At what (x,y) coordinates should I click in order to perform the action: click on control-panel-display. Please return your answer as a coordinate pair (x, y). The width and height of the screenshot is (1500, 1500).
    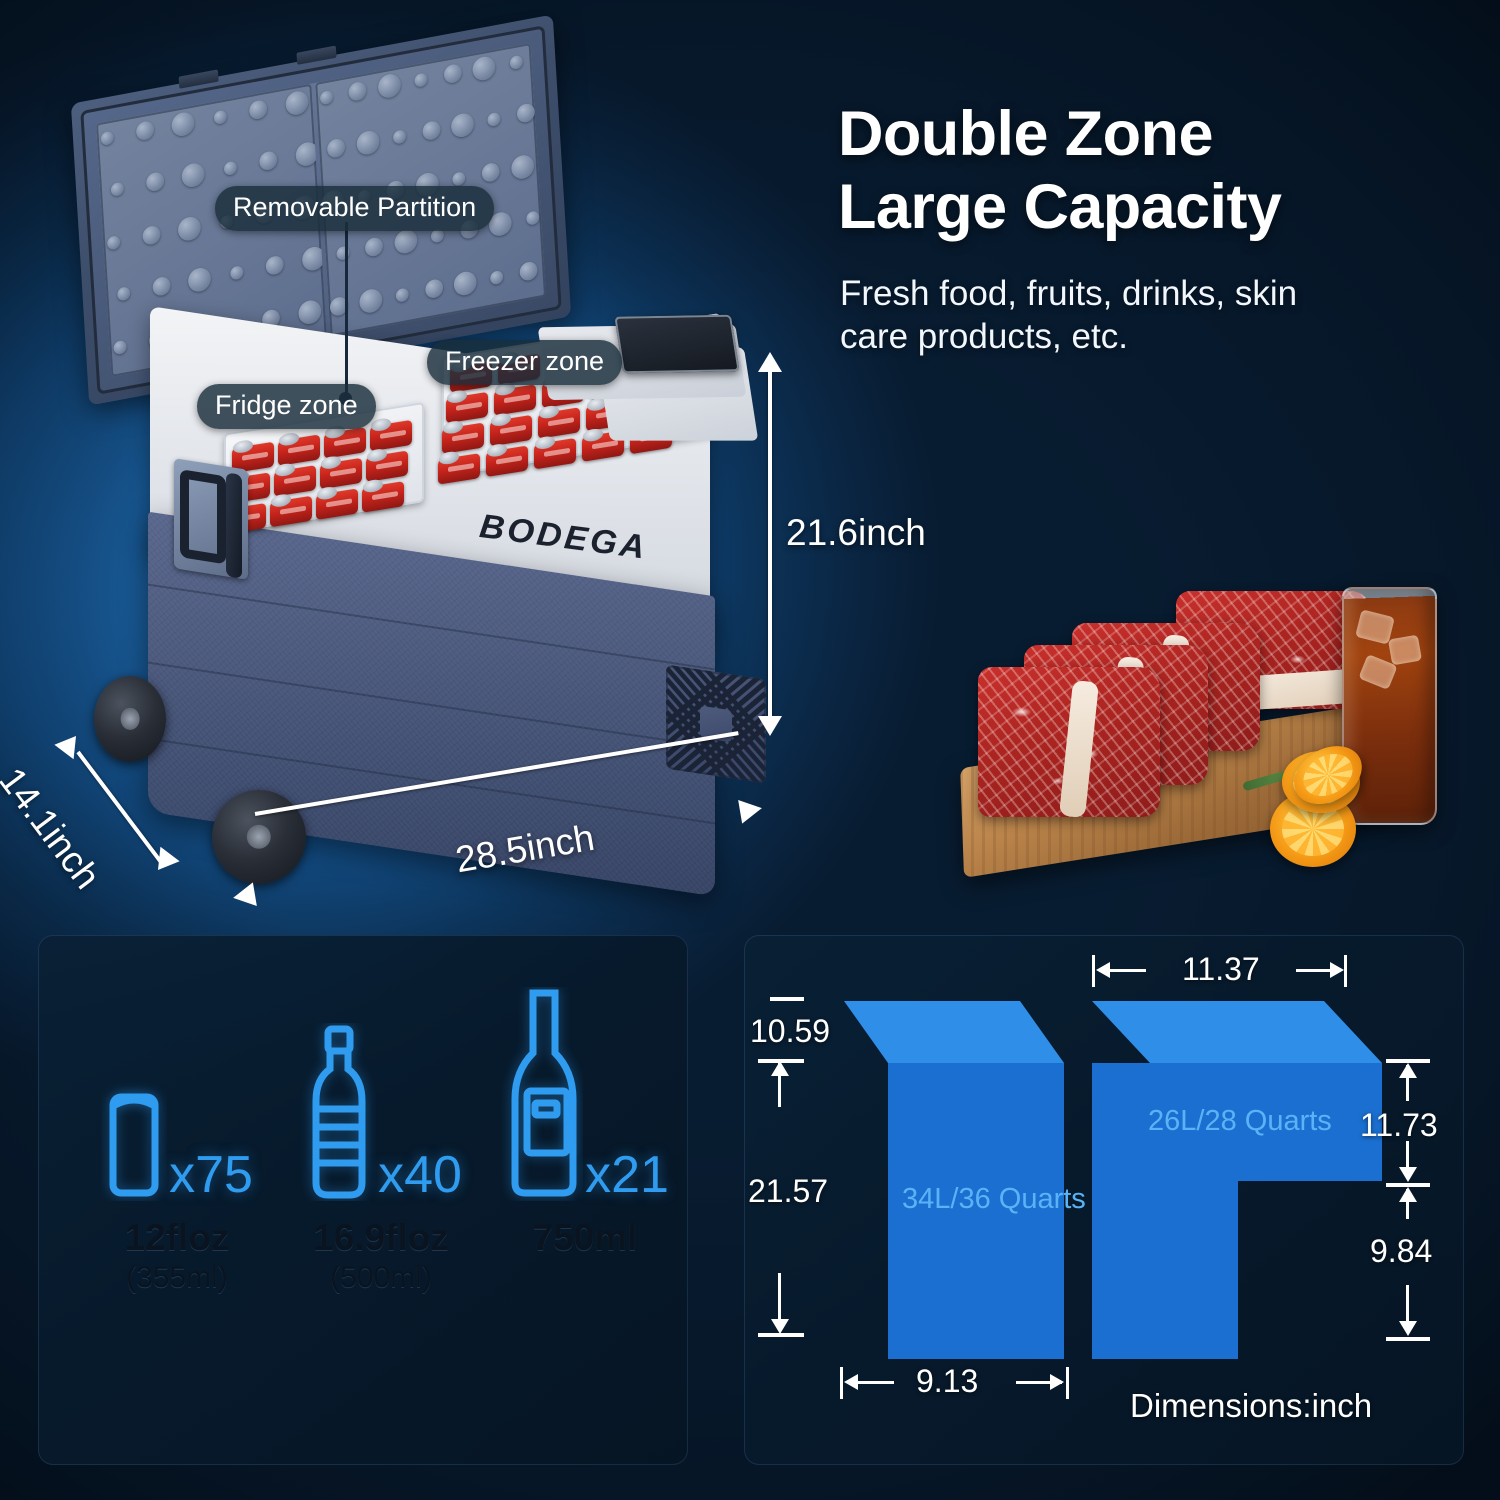
    Looking at the image, I should click on (677, 344).